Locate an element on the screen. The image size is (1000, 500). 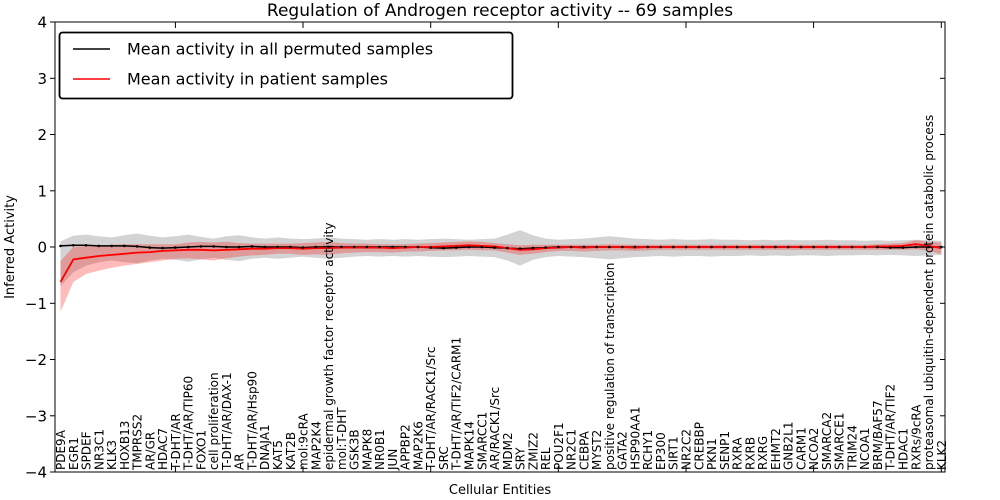
y-tick-label: −4 is located at coordinates (36, 473).